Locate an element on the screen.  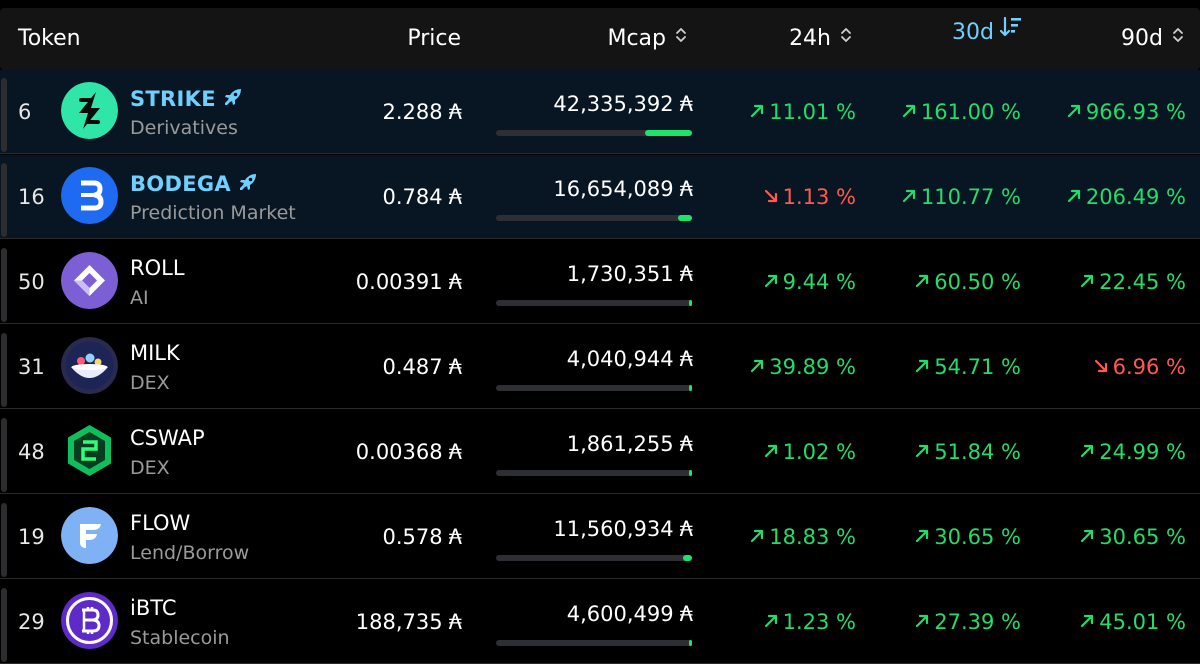
change-d30d: 54.71 % is located at coordinates (967, 367).